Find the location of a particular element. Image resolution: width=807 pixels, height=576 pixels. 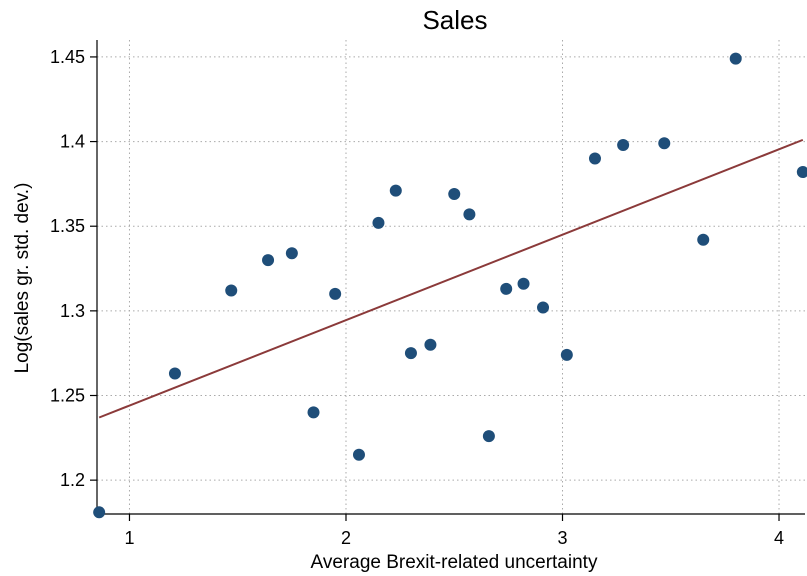

y-tick-label-2: 1.3 is located at coordinates (72, 311).